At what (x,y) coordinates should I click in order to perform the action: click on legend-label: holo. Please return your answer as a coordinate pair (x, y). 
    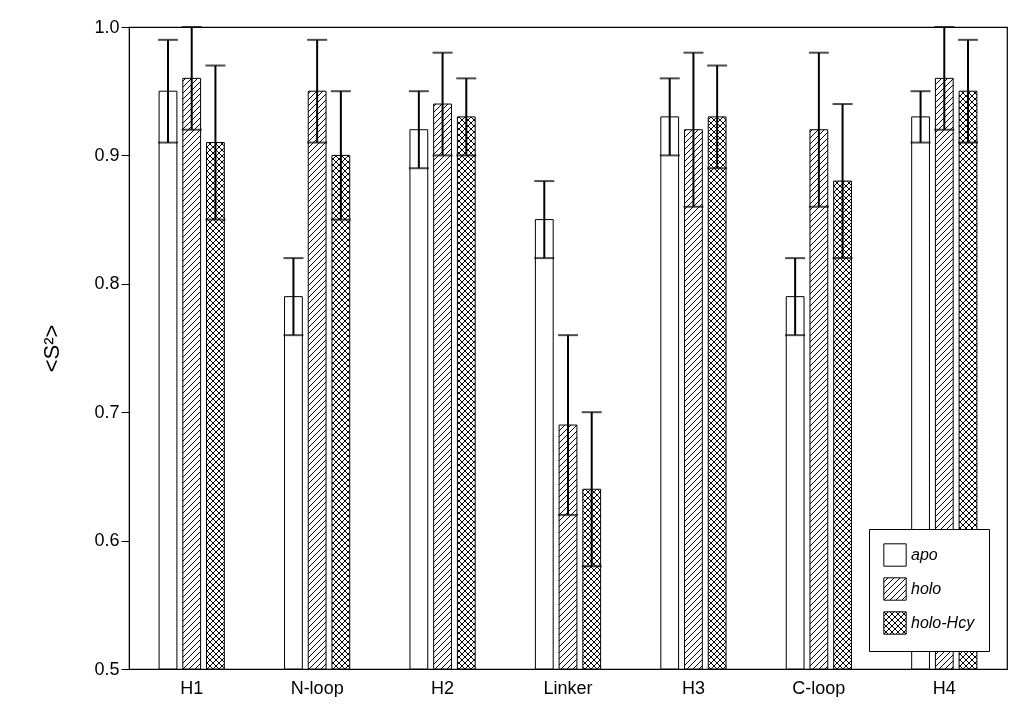
    Looking at the image, I should click on (926, 588).